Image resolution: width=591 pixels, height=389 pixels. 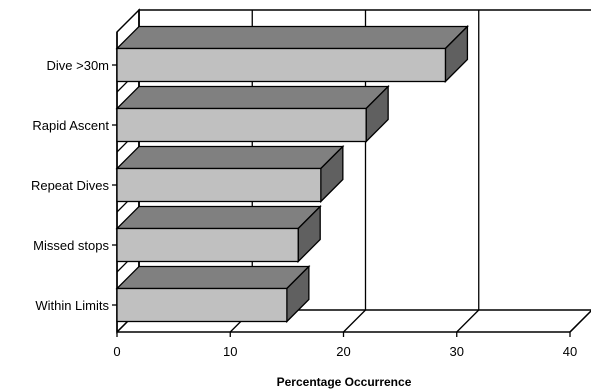 What do you see at coordinates (457, 351) in the screenshot?
I see `tick-label-30: 30` at bounding box center [457, 351].